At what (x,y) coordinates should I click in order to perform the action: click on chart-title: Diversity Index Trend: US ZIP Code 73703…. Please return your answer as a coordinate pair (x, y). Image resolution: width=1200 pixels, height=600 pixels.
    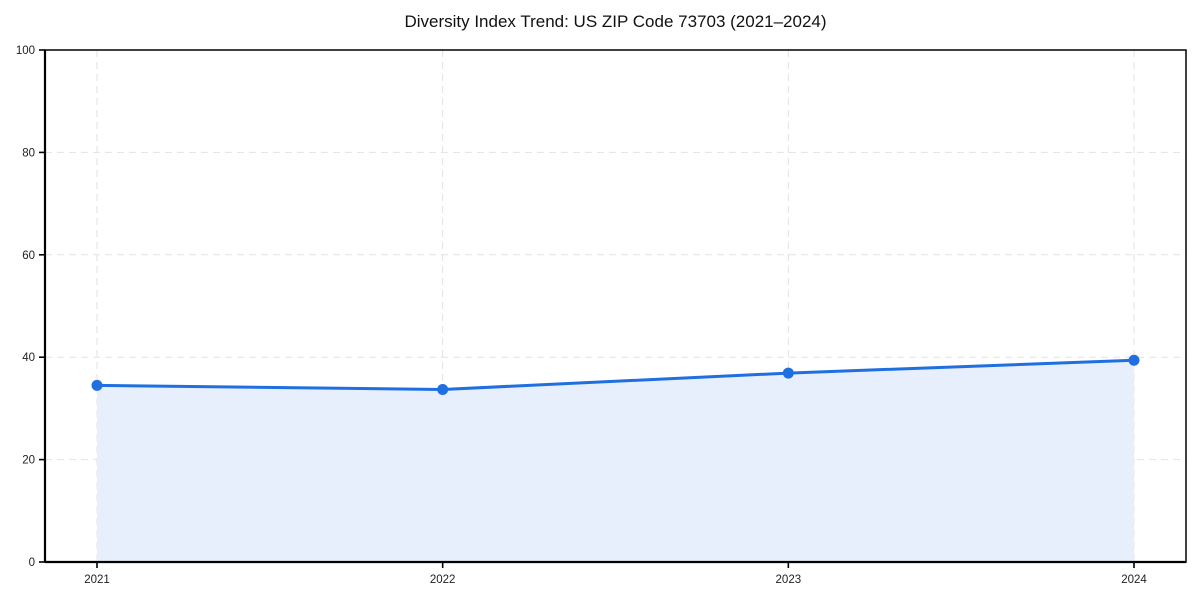
    Looking at the image, I should click on (615, 21).